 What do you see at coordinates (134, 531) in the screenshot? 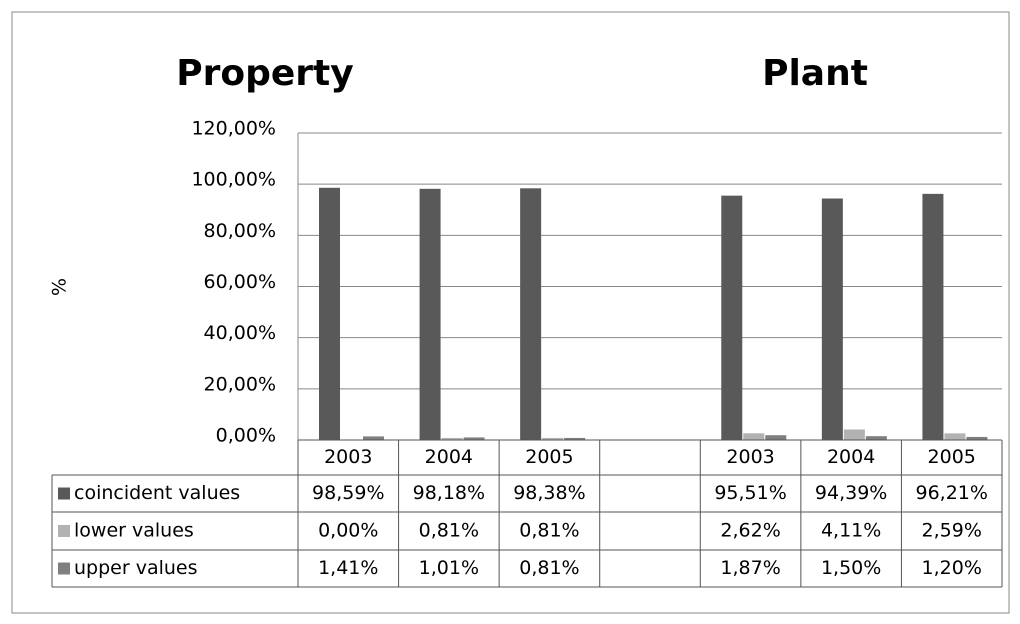
I see `legend-label: lower values` at bounding box center [134, 531].